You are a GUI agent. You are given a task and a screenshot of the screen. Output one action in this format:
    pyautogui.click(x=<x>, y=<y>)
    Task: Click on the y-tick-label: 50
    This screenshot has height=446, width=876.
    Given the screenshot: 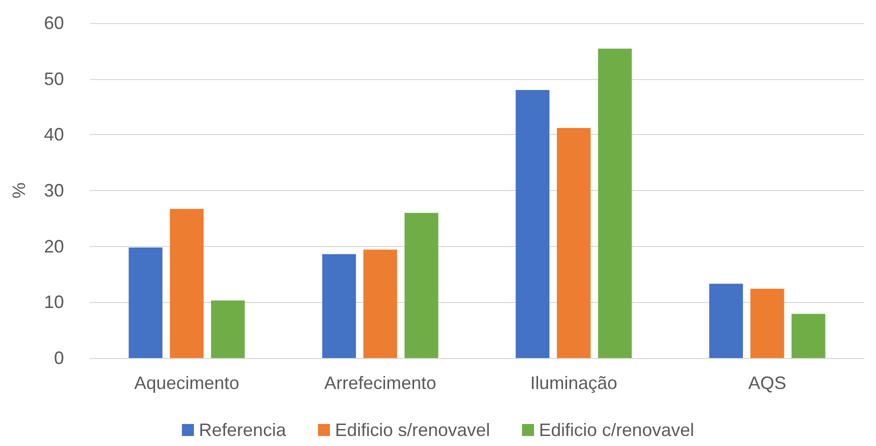 What is the action you would take?
    pyautogui.click(x=54, y=78)
    